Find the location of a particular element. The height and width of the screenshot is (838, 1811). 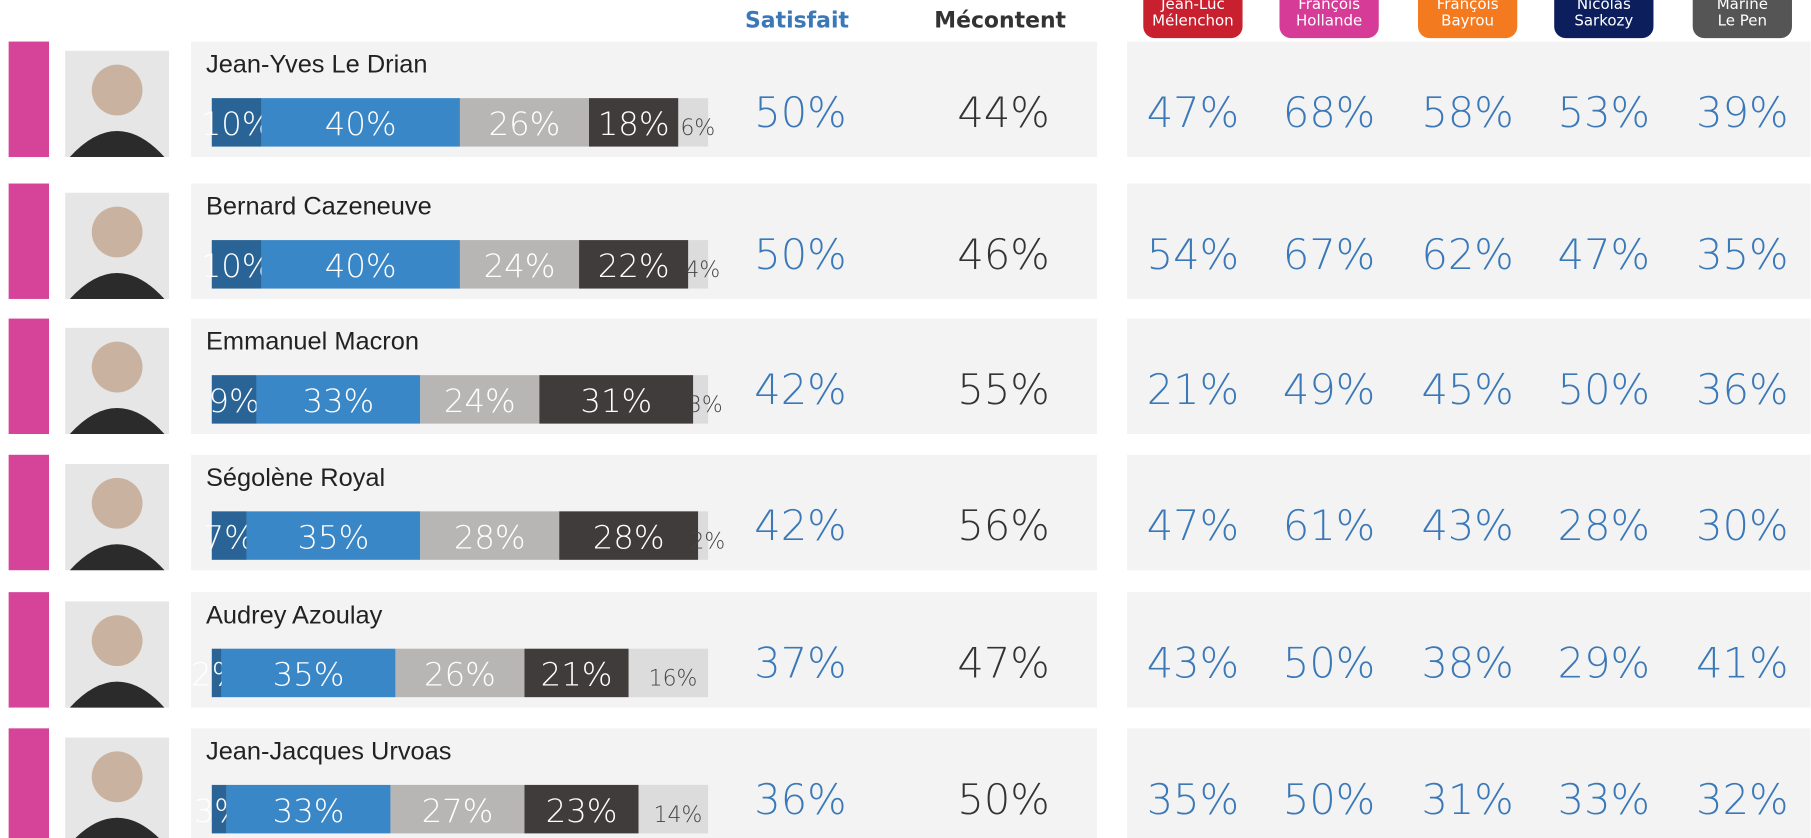

bar-label: 31% is located at coordinates (616, 401).